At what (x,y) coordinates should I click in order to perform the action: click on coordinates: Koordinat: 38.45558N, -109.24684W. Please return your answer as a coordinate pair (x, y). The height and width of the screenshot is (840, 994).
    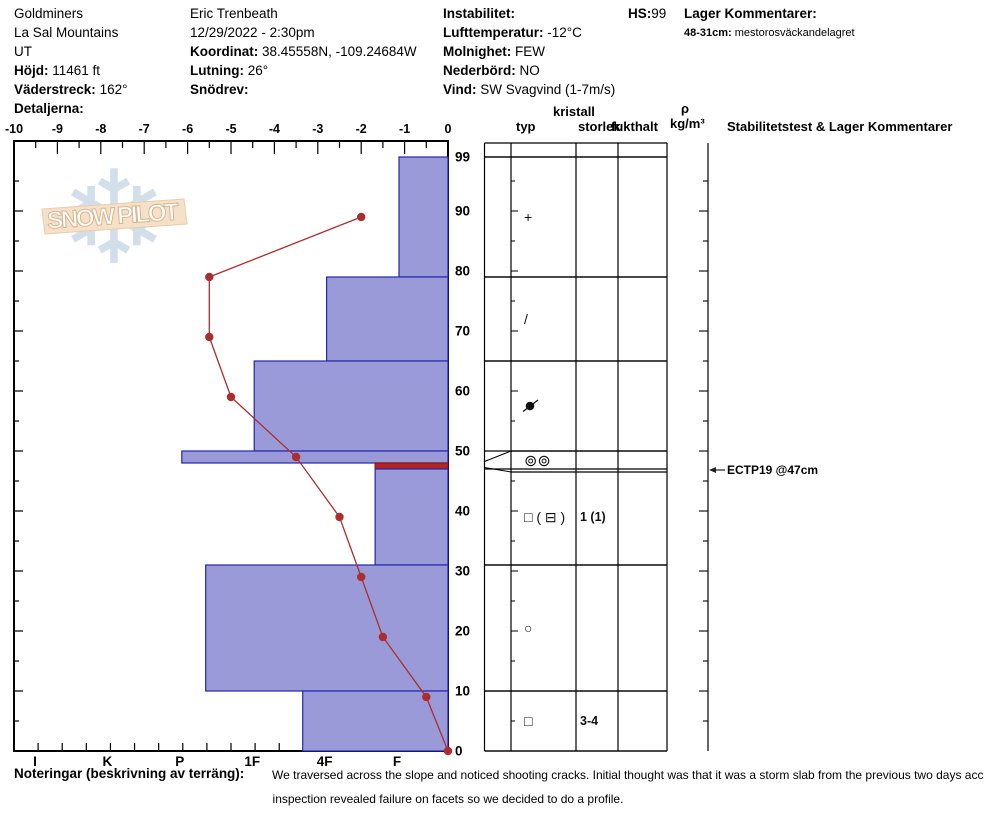
    Looking at the image, I should click on (303, 51).